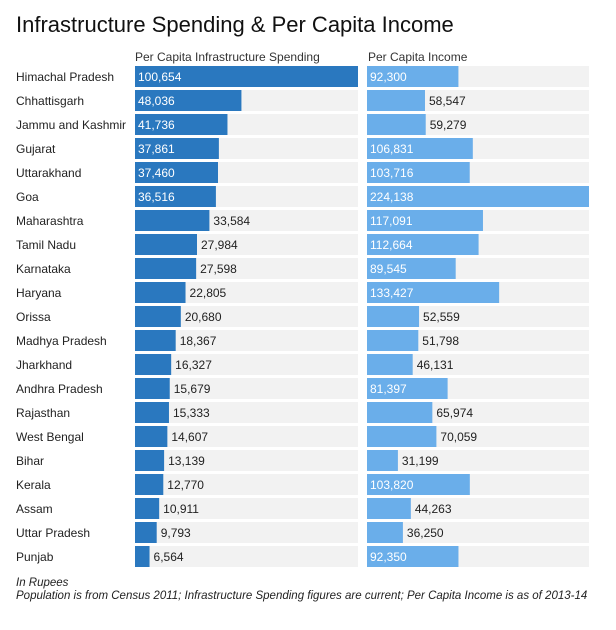 The width and height of the screenshot is (616, 630). Describe the element at coordinates (231, 221) in the screenshot. I see `spending-value-label: 33,584` at that location.